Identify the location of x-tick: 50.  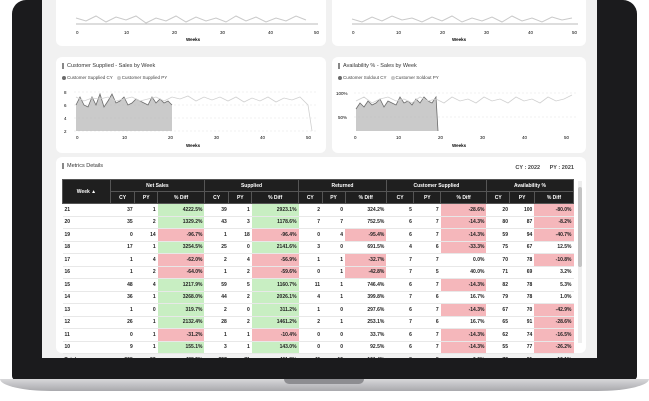
(567, 137).